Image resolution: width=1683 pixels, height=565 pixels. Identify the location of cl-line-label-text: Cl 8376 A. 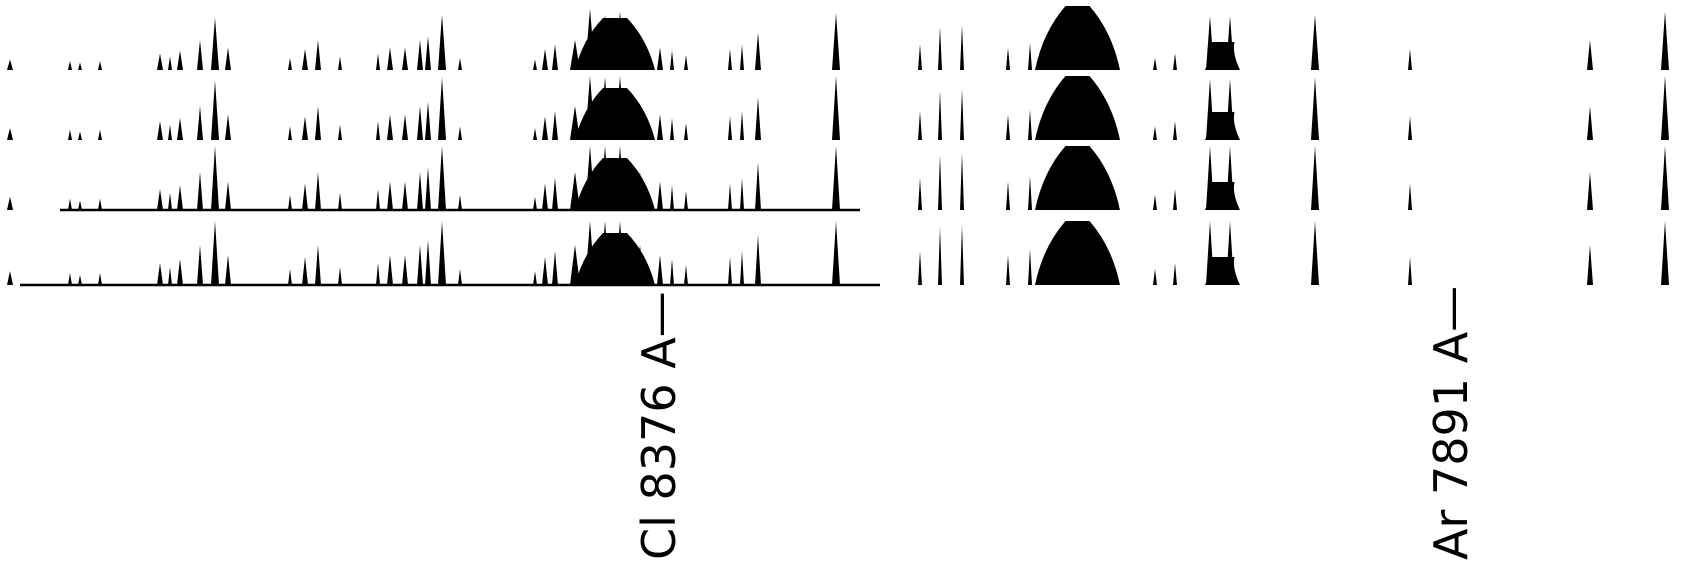
(659, 448).